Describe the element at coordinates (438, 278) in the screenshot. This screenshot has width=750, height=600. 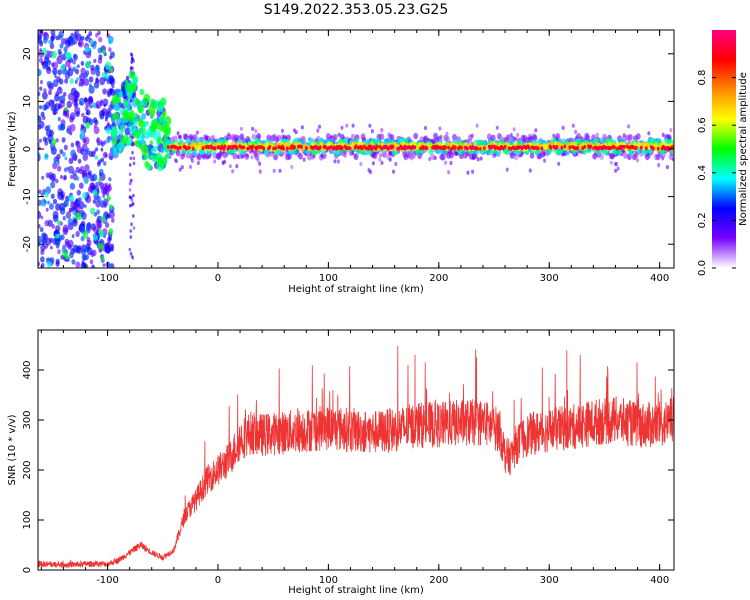
I see `x-tick-label: 200` at that location.